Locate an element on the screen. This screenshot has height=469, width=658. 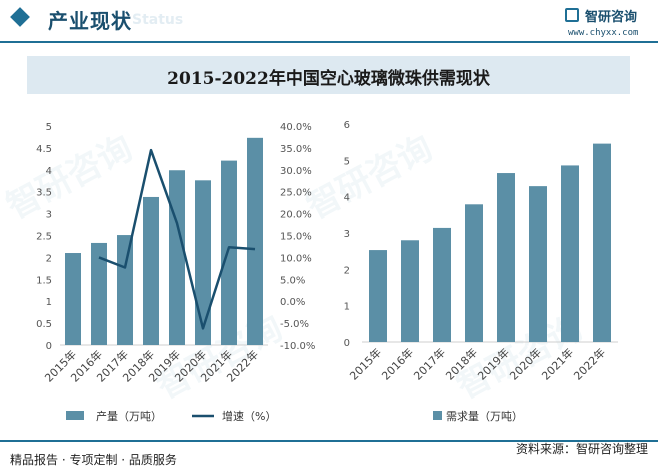
footer-divider is located at coordinates (329, 441).